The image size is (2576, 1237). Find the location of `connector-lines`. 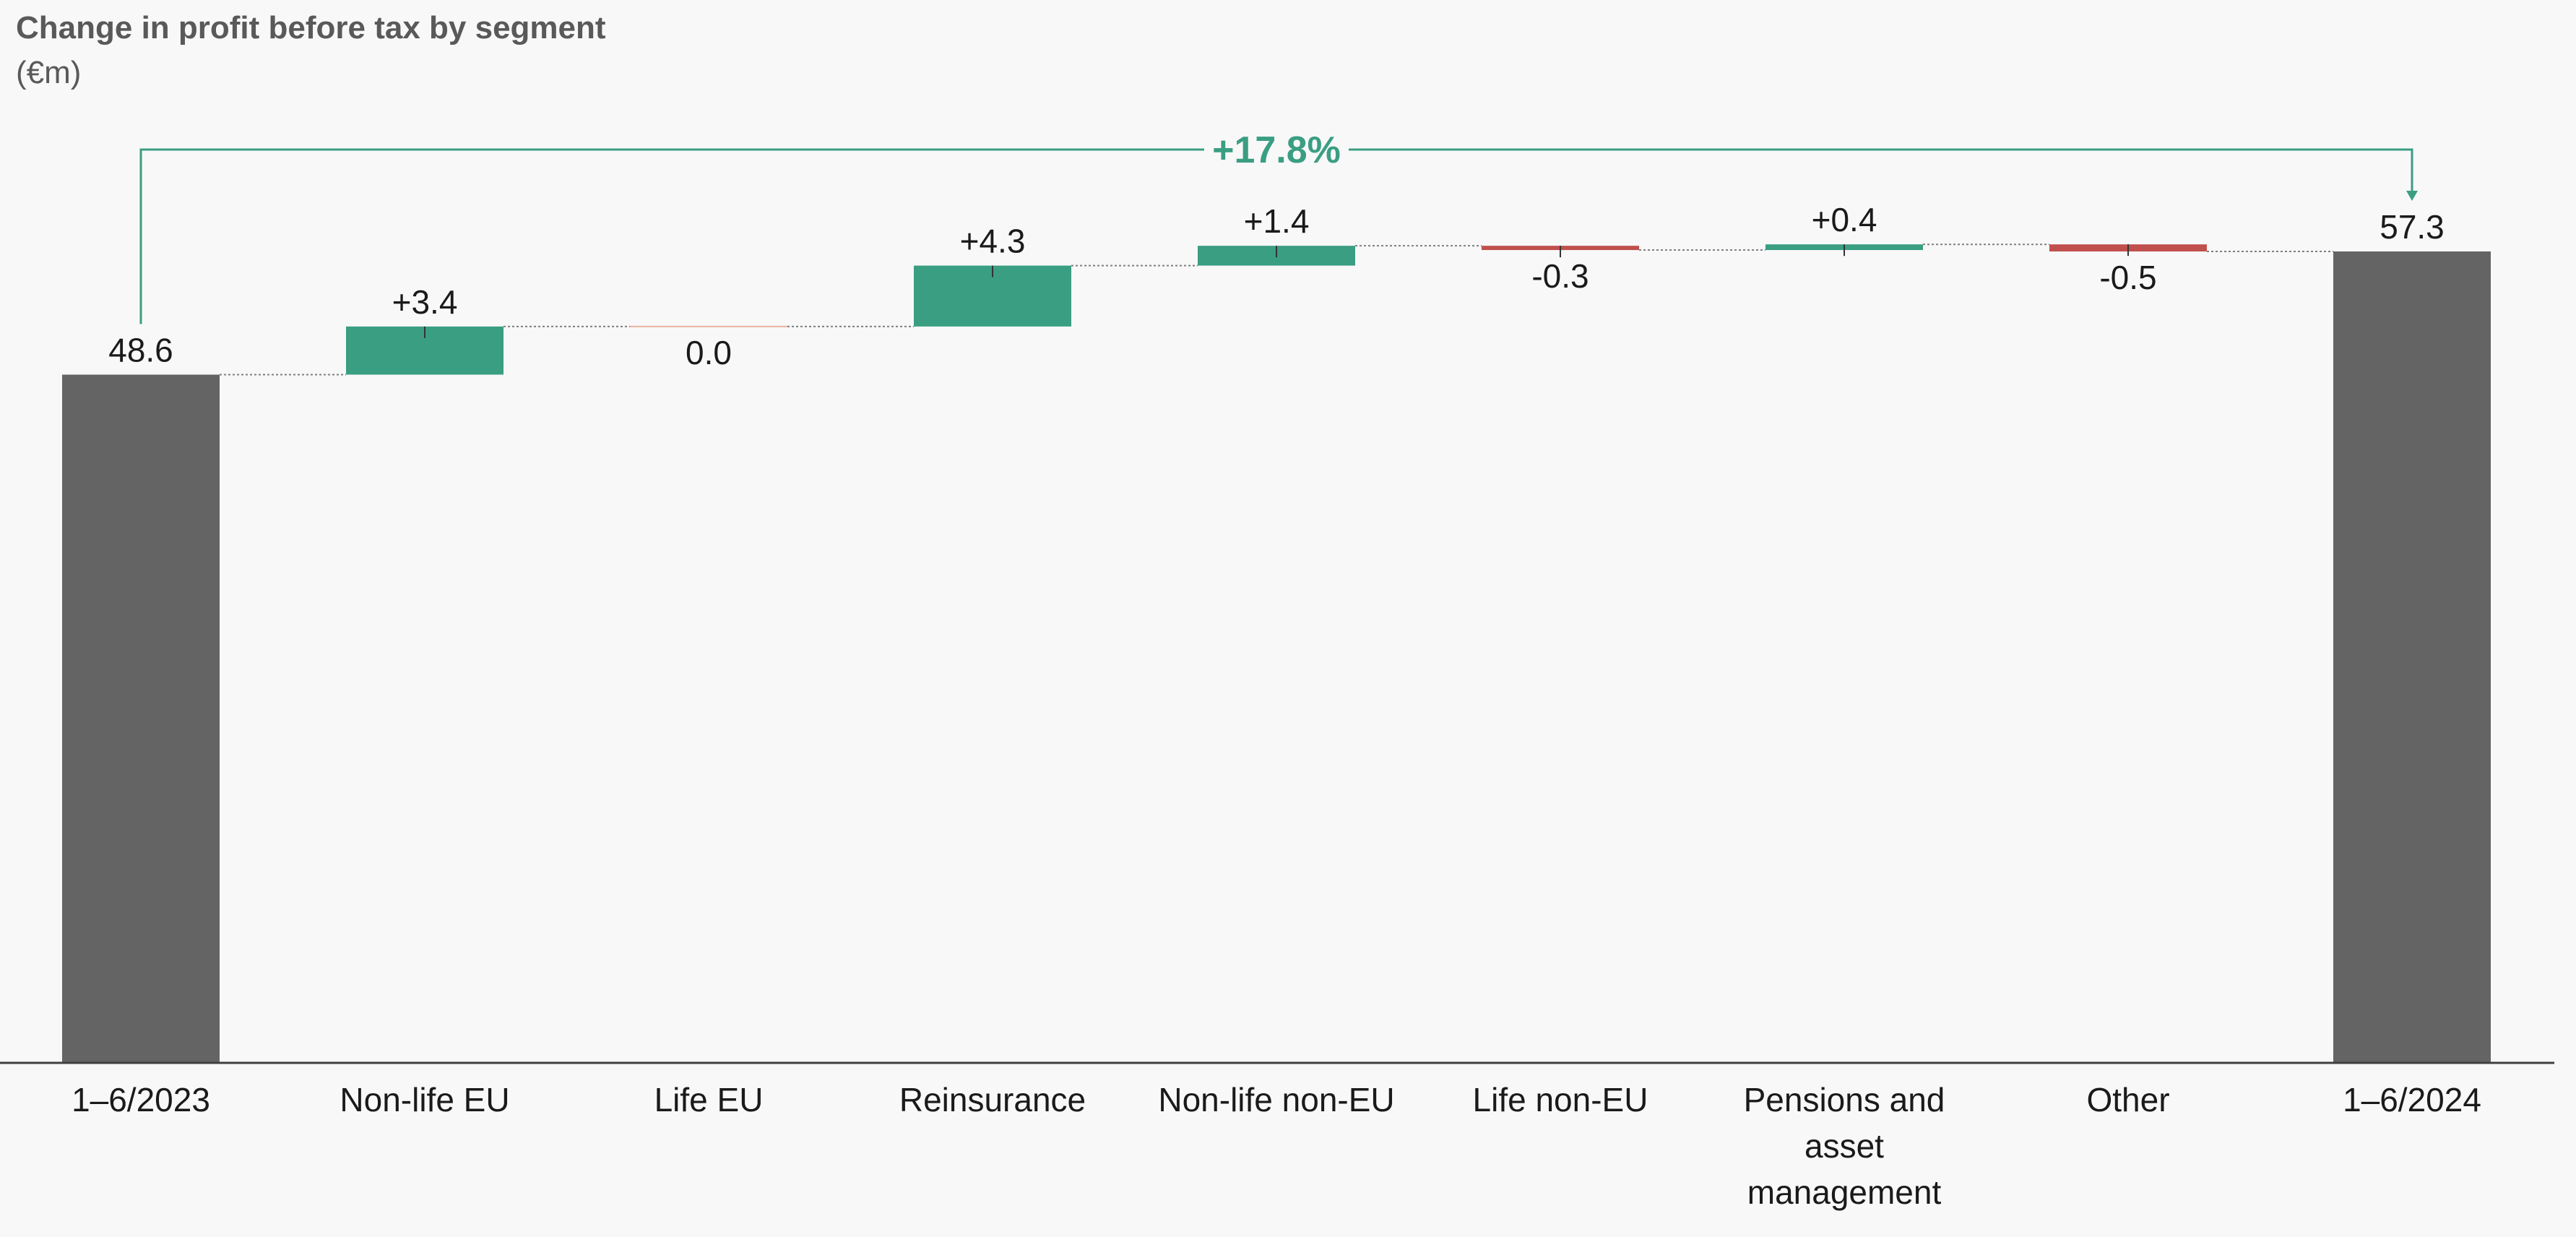

connector-lines is located at coordinates (1277, 309).